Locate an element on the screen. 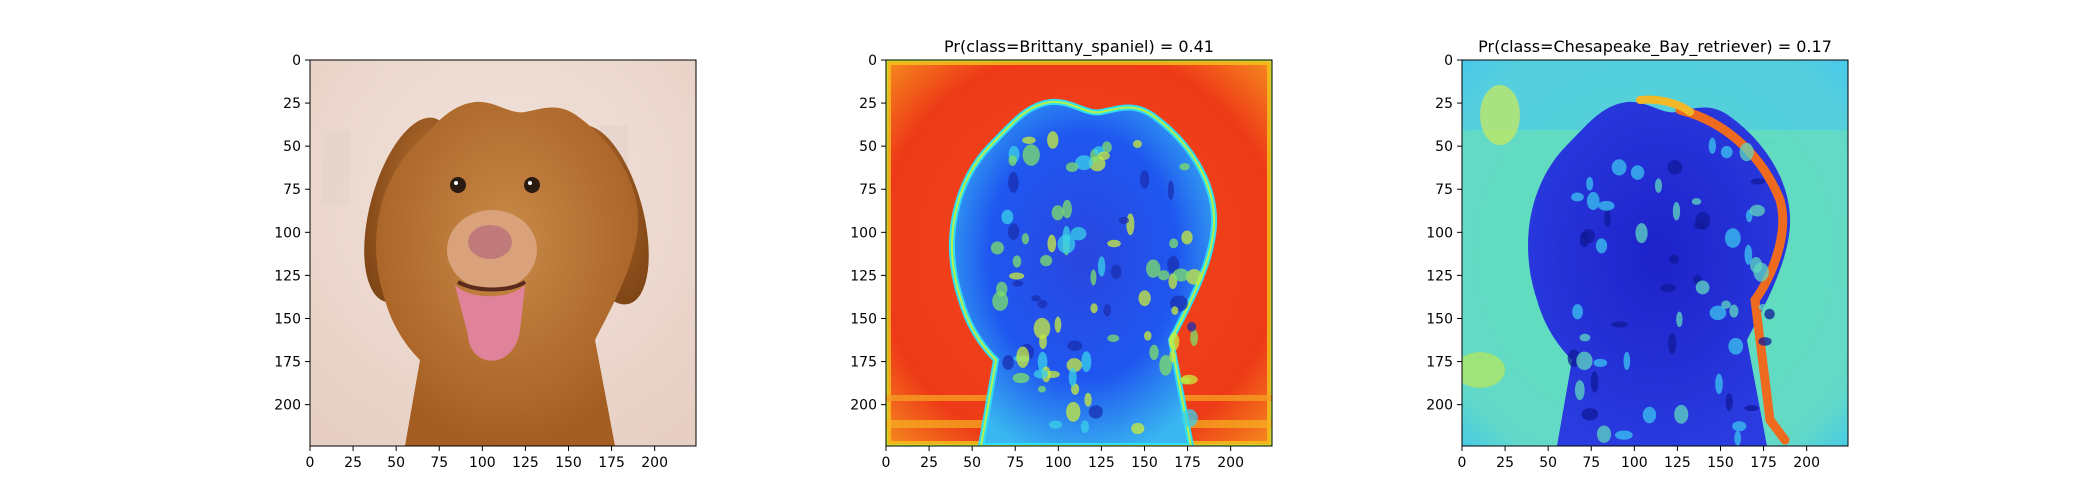 Image resolution: width=2100 pixels, height=500 pixels. dog-photo-image is located at coordinates (503, 253).